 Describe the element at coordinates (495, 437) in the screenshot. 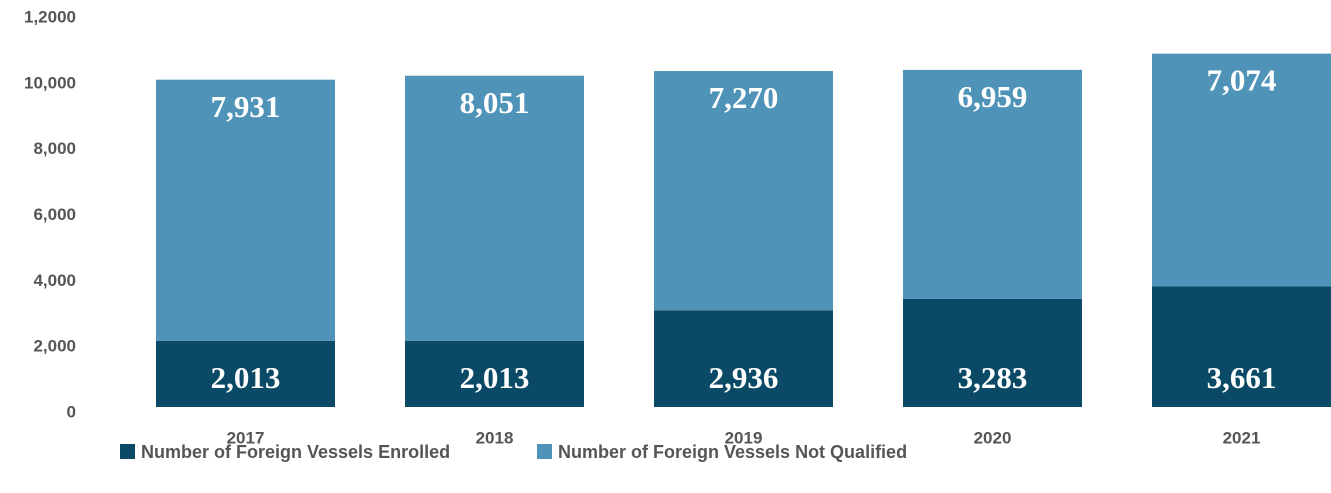

I see `x-tick-label: 2018` at that location.